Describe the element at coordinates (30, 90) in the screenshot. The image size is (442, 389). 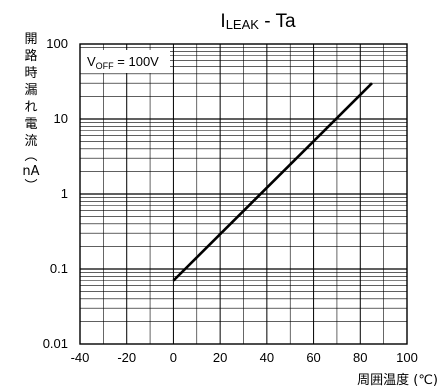
I see `y-axis-label-char: 漏` at that location.